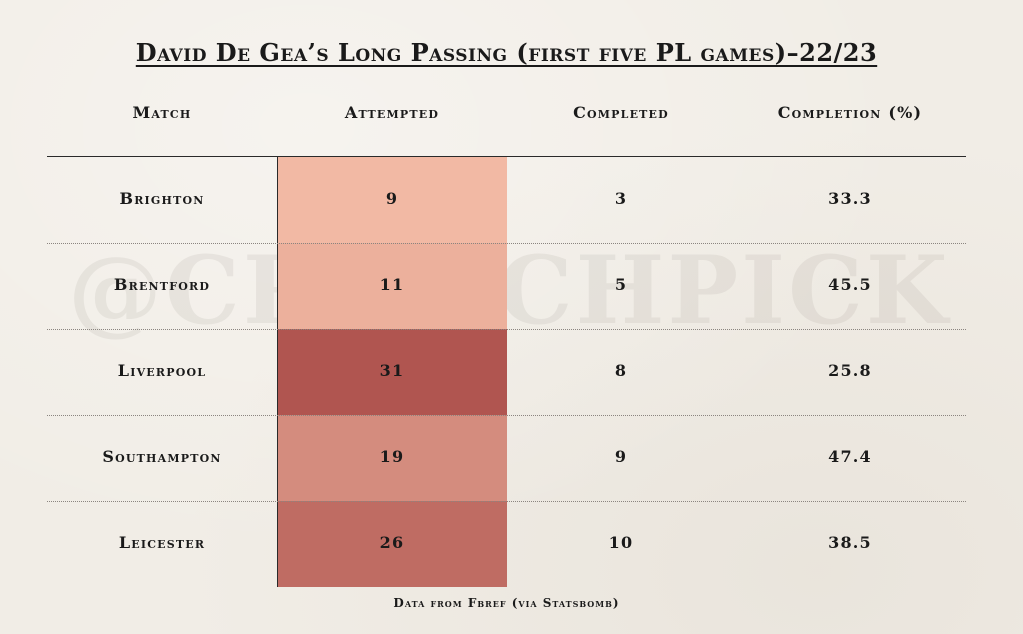  I want to click on cell-attempted: 31, so click(392, 370).